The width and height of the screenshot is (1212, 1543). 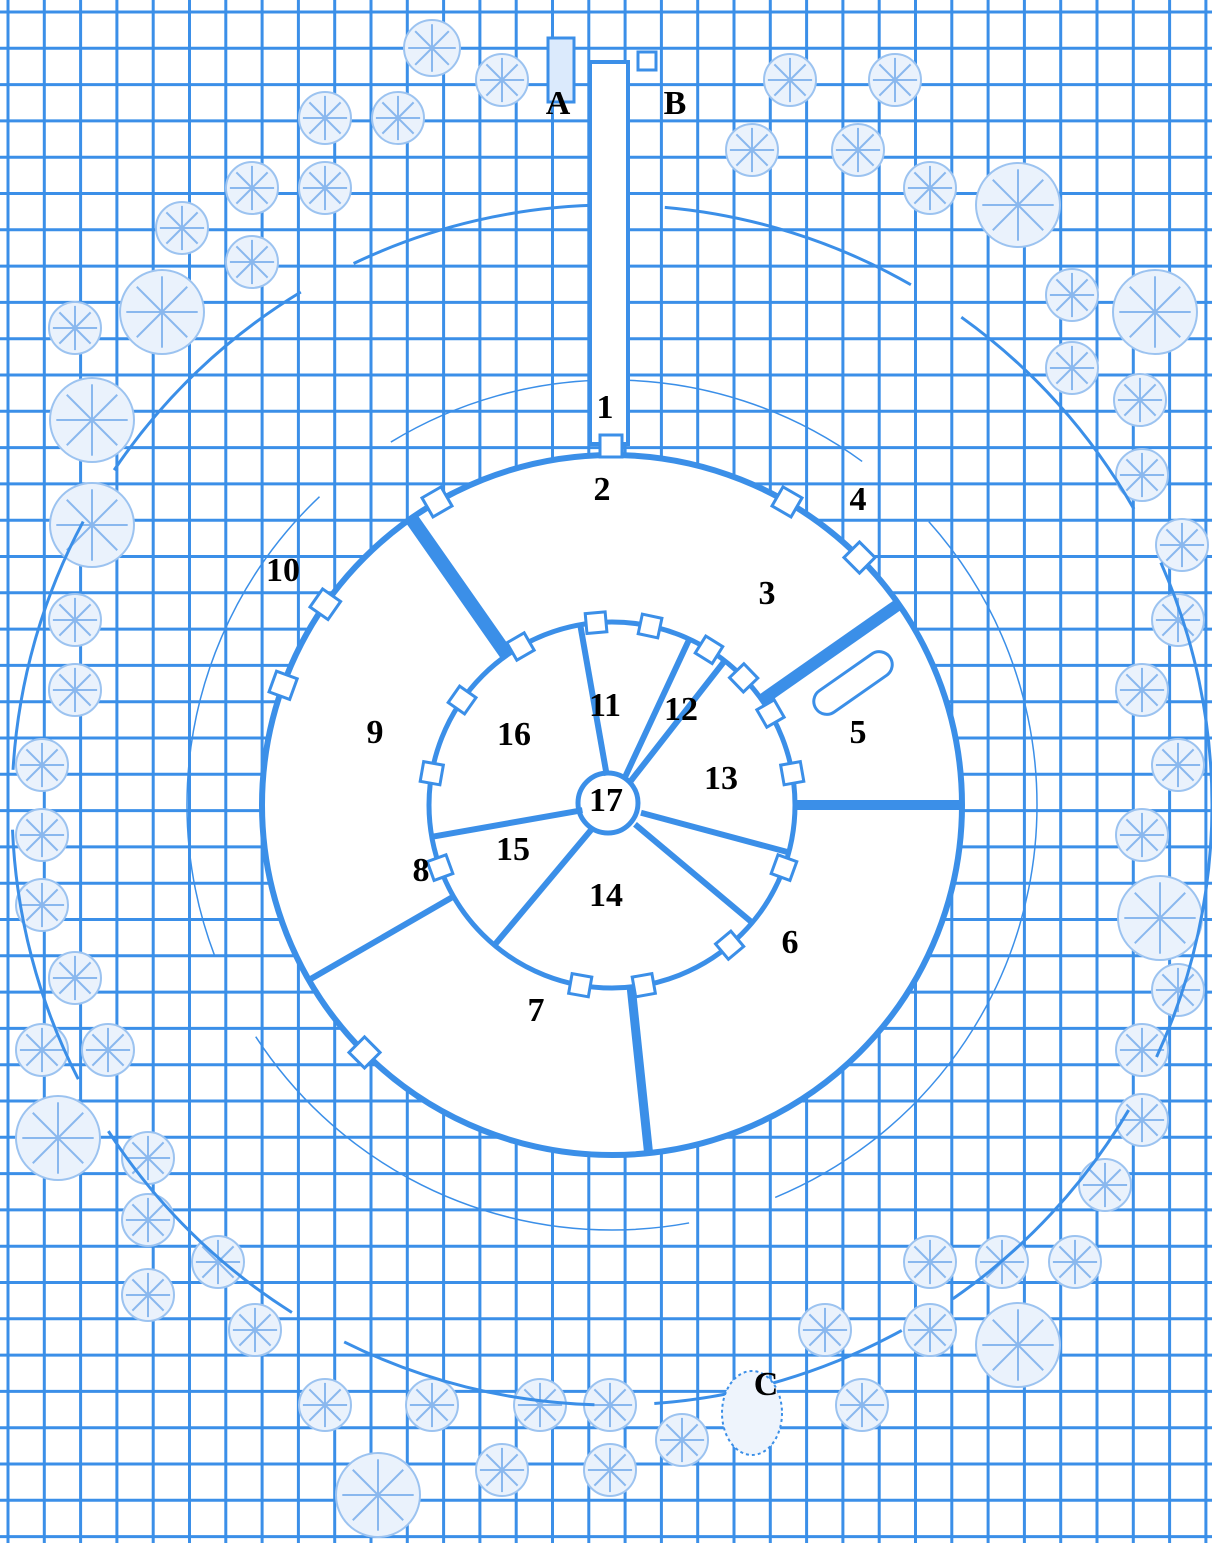 I want to click on label: 2, so click(x=602, y=489).